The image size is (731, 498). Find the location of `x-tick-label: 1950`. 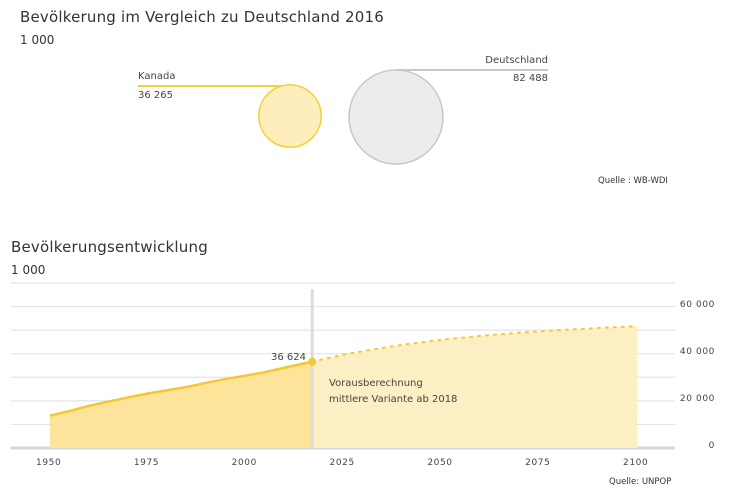

x-tick-label: 1950 is located at coordinates (49, 463).